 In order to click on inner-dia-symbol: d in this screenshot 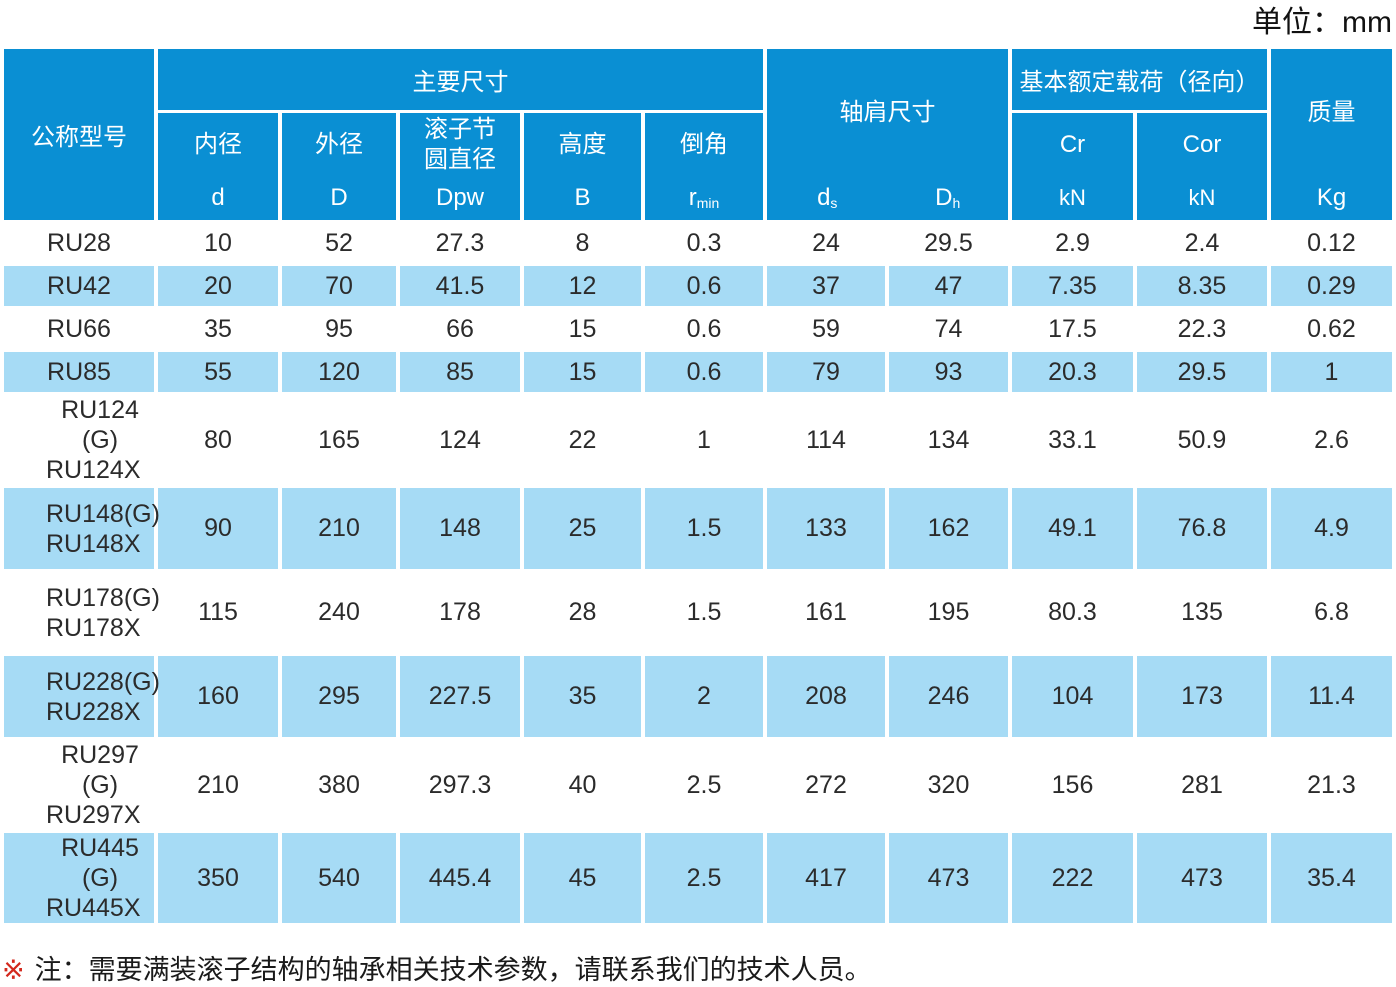, I will do `click(218, 197)`.